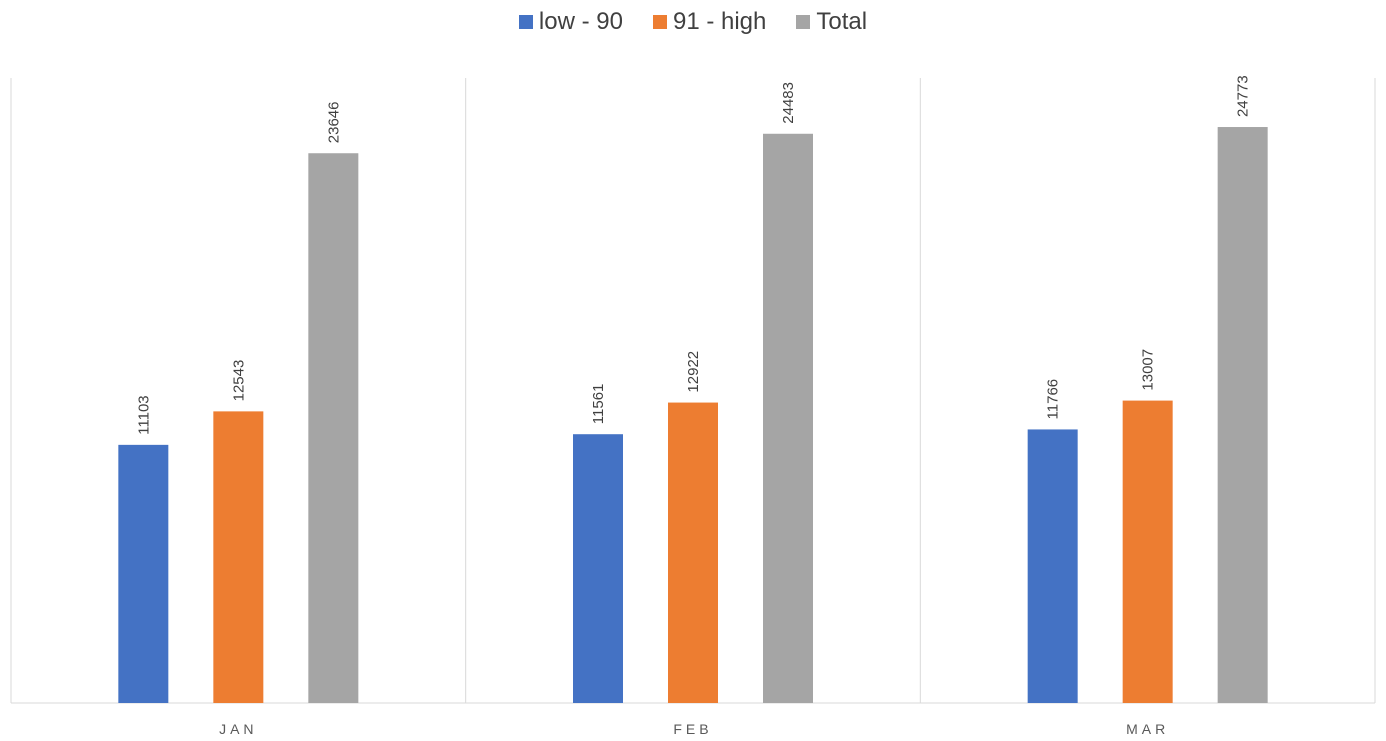 Image resolution: width=1386 pixels, height=741 pixels. Describe the element at coordinates (719, 21) in the screenshot. I see `legend-label-91-high: 91 - high` at that location.